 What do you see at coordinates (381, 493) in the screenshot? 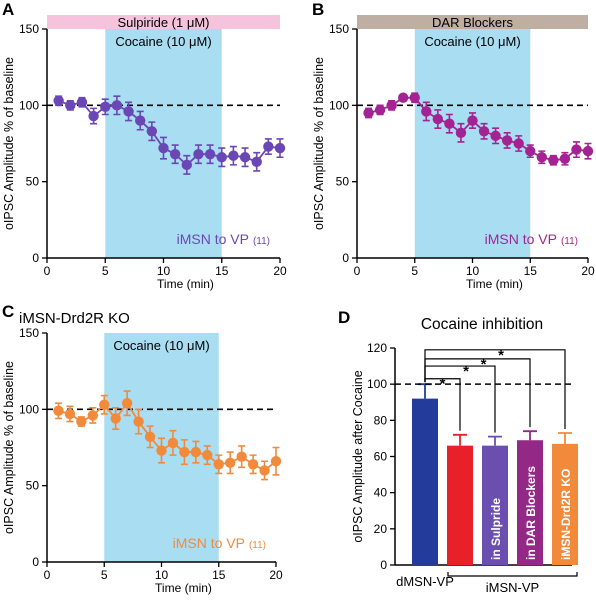
I see `y-tick-label: 40` at bounding box center [381, 493].